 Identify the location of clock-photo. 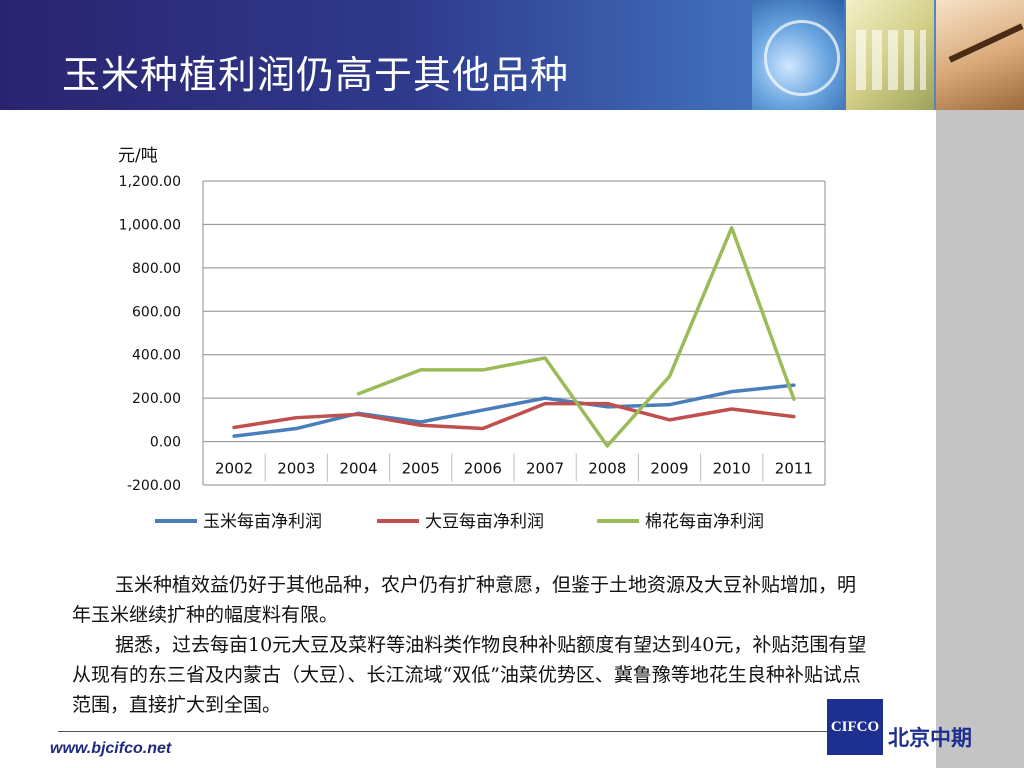
(798, 55).